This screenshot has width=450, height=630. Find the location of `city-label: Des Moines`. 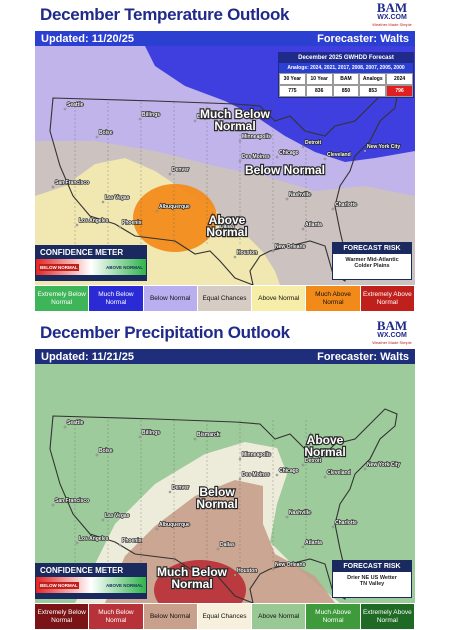

city-label: Des Moines is located at coordinates (256, 157).